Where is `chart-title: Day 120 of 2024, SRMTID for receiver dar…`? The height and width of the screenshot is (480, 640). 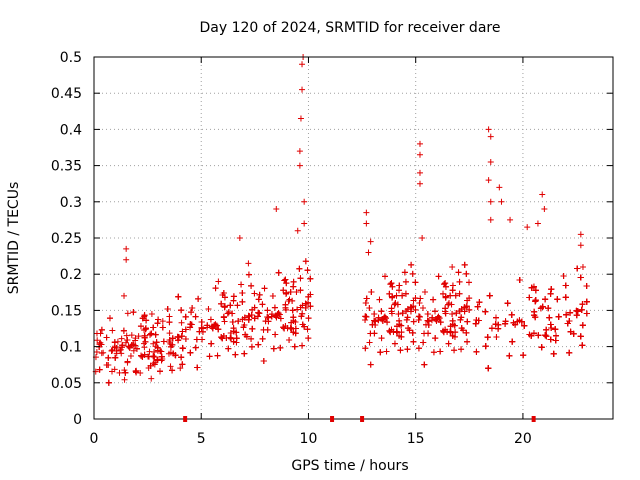
chart-title: Day 120 of 2024, SRMTID for receiver dar… is located at coordinates (350, 28).